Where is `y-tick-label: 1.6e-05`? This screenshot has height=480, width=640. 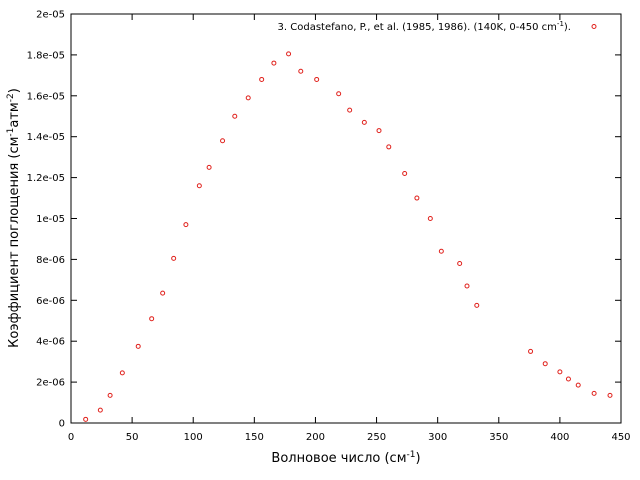
y-tick-label: 1.6e-05 is located at coordinates (46, 96).